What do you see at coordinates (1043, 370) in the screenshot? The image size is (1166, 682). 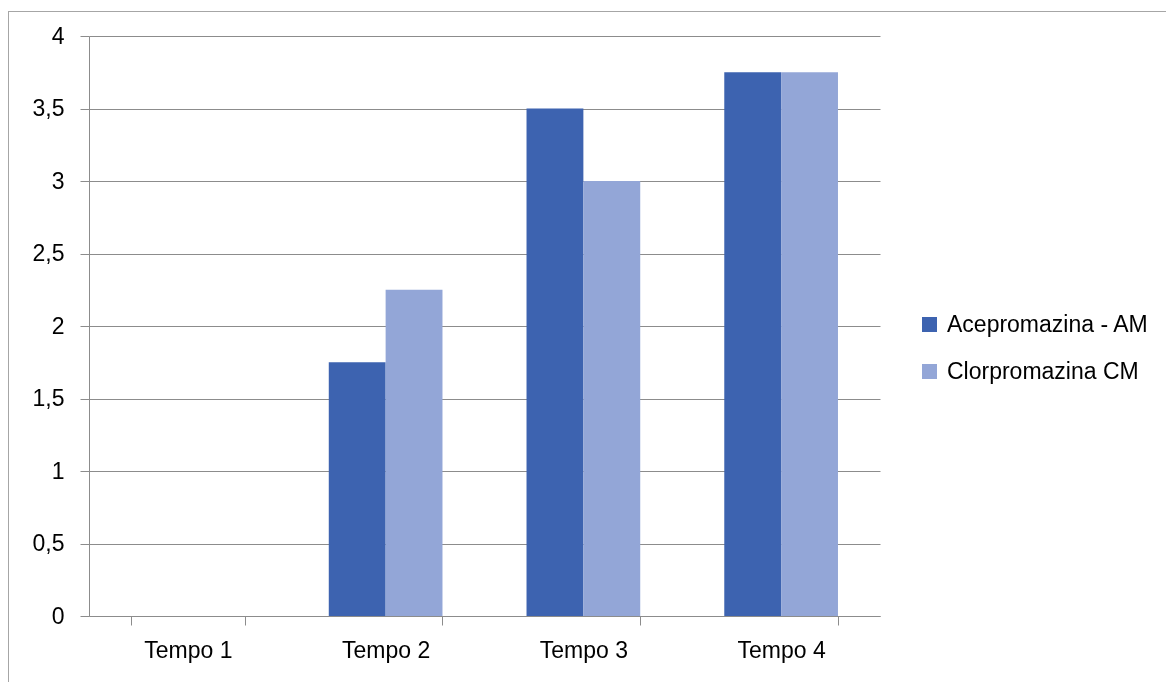 I see `legend-label: Clorpromazina CM` at bounding box center [1043, 370].